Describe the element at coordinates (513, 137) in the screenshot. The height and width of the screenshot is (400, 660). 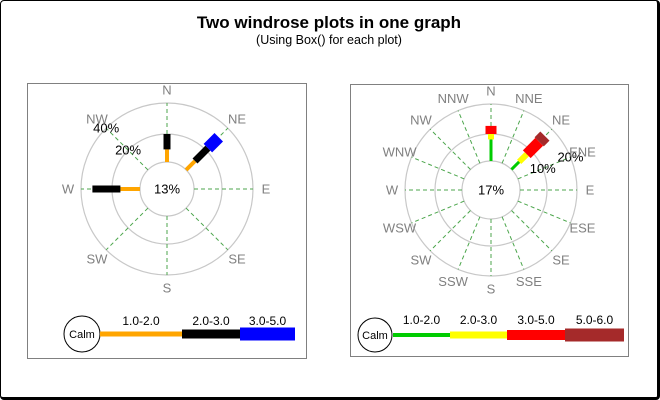
I see `direction-spoke-NNE` at that location.